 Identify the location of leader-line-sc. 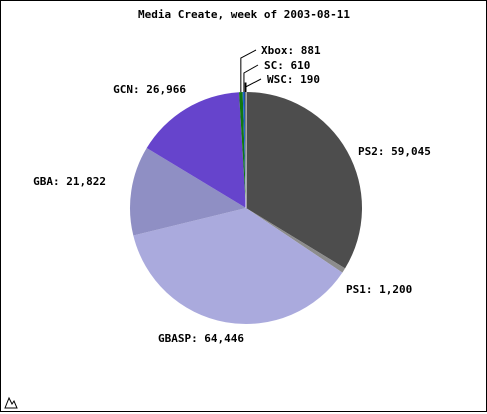
(251, 78).